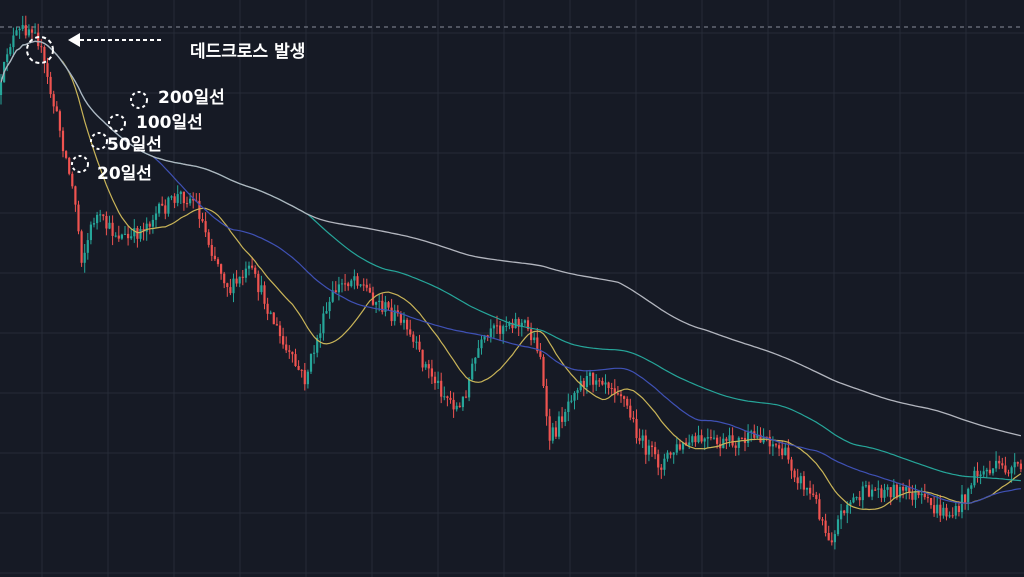 The image size is (1024, 577). I want to click on ma50-label: 50일선, so click(134, 145).